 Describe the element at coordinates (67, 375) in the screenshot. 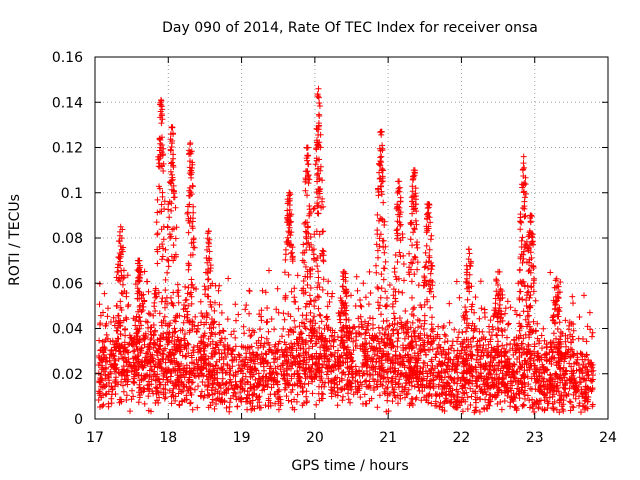

I see `y-tick-label: 0.02` at that location.